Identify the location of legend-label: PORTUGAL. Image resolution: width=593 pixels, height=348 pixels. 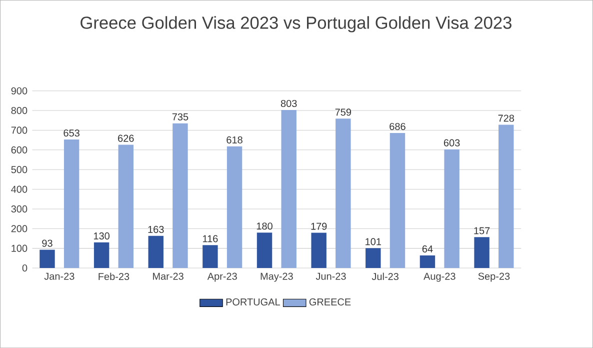
(253, 302).